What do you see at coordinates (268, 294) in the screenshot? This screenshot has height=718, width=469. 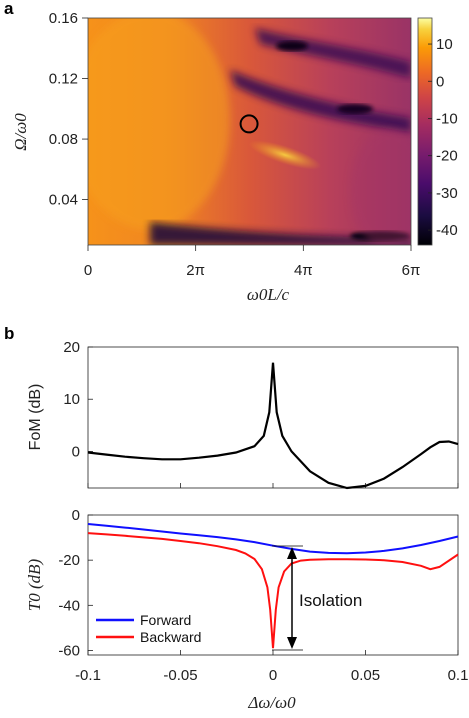 I see `heatmap-xlabel: ω0L/c` at bounding box center [268, 294].